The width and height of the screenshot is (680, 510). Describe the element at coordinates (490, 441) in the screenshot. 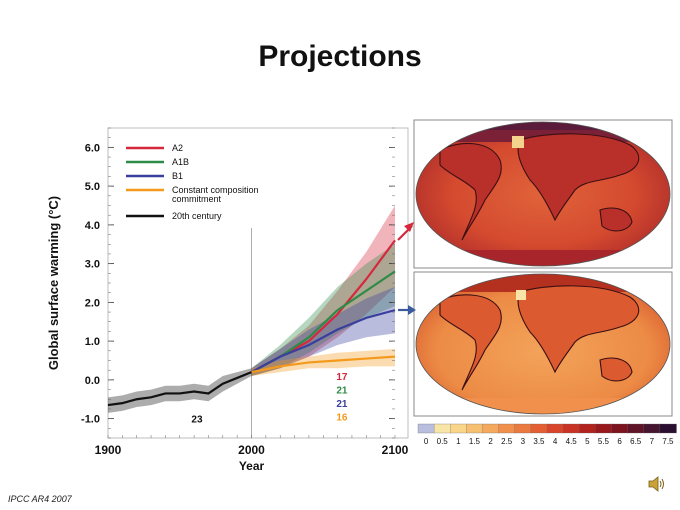

I see `colorbar-tick-4: 2` at that location.